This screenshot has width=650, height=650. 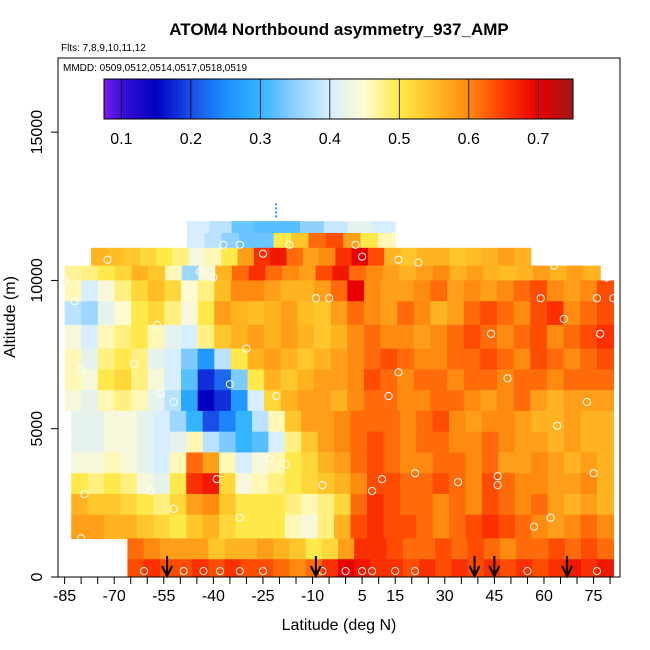 What do you see at coordinates (43, 345) in the screenshot?
I see `y-axis: 0 5000 10000 15000` at bounding box center [43, 345].